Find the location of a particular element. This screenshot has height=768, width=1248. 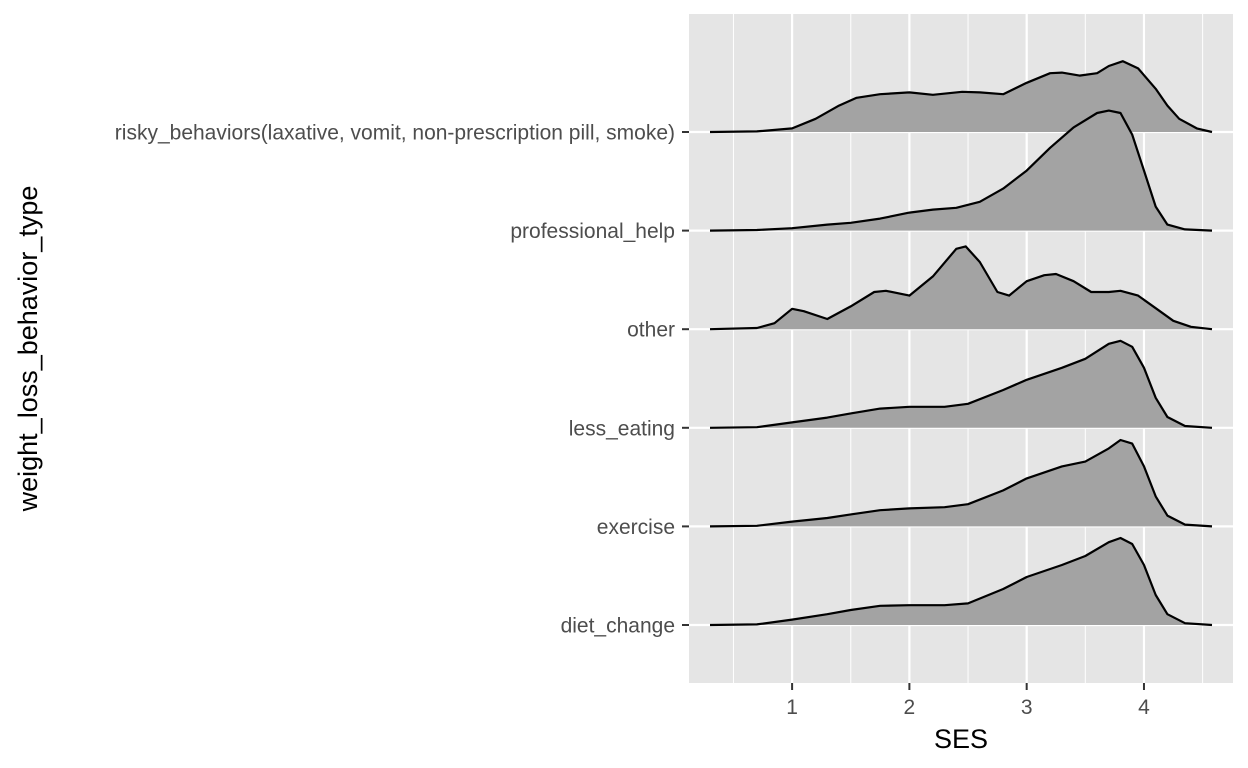

x-axis: 1 2 3 4 is located at coordinates (968, 701).